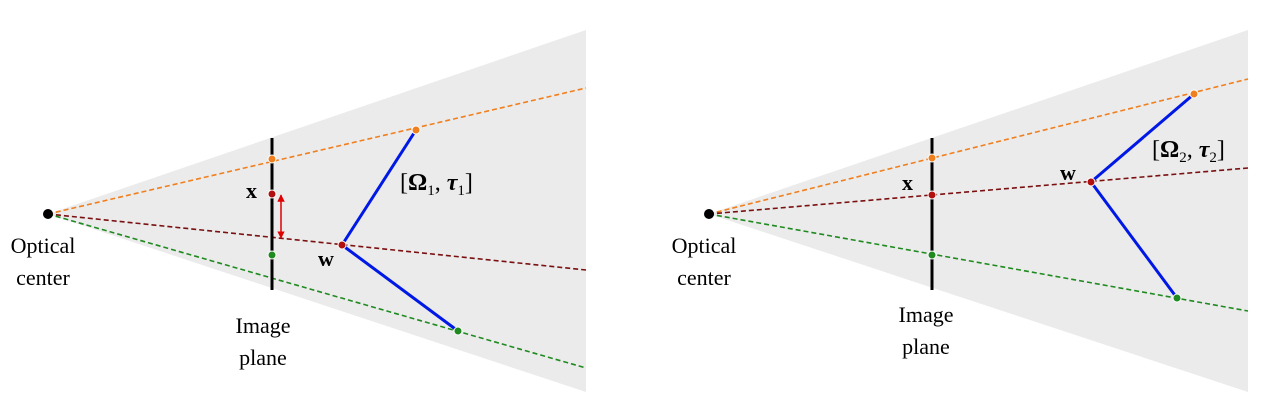 The width and height of the screenshot is (1276, 418). I want to click on pose-label: [Ω1, τ1], so click(436, 184).